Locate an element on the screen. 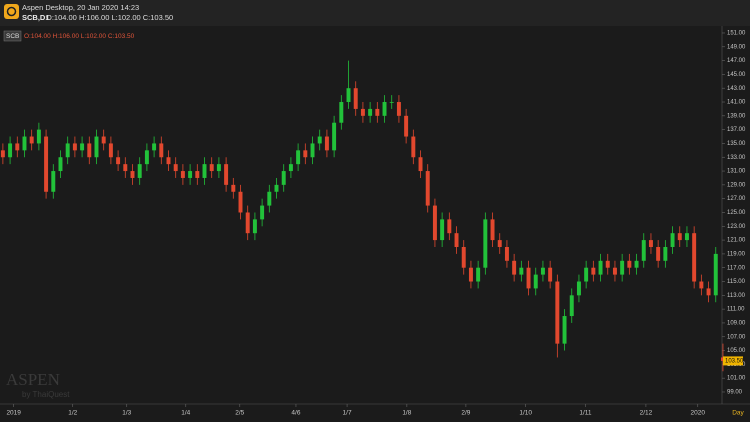 The image size is (750, 422). x-tick-label: 2/9 is located at coordinates (465, 413).